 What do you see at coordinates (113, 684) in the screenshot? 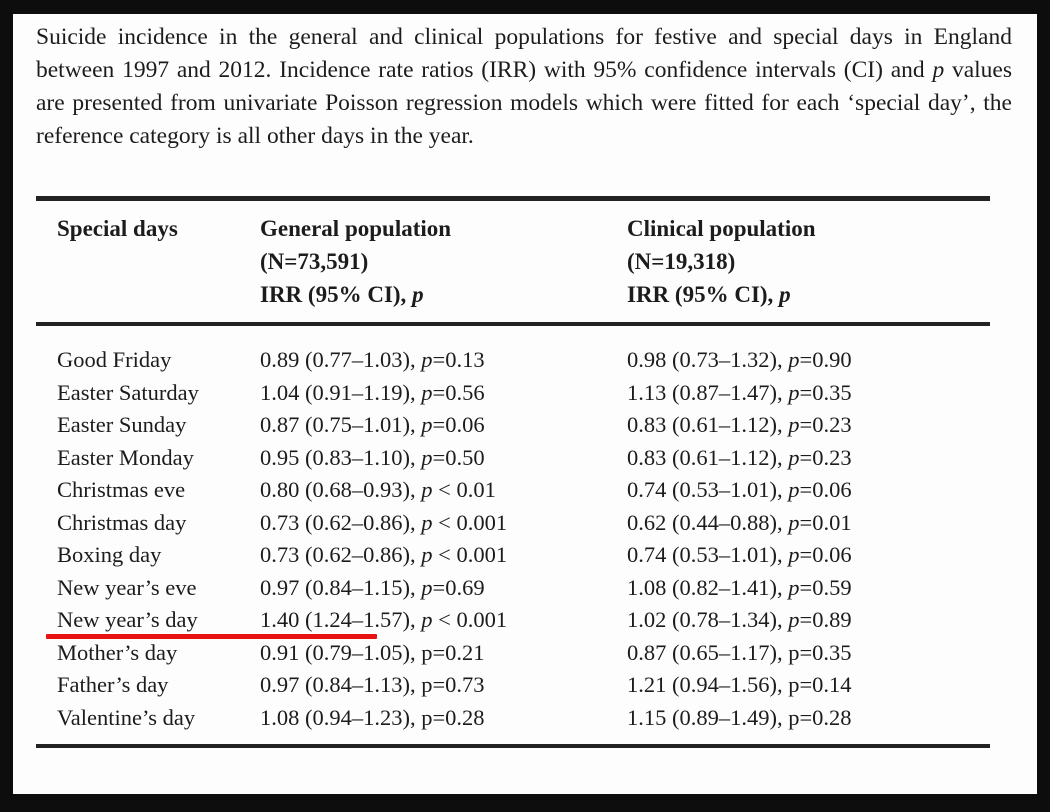
I see `cell-special-day: Father’s day` at bounding box center [113, 684].